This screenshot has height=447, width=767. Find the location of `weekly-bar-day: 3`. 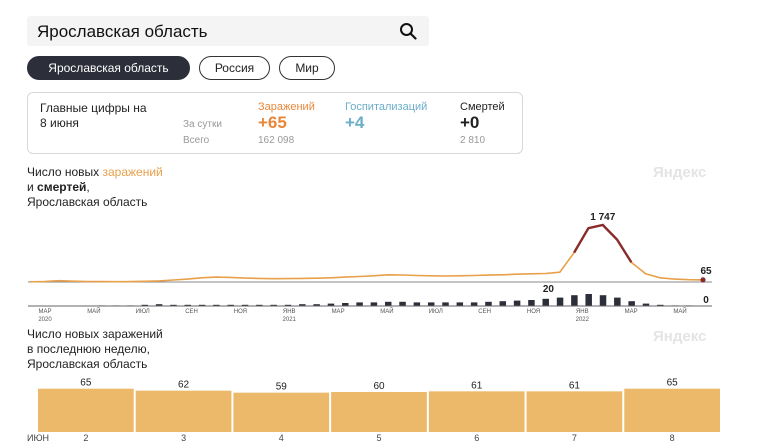

weekly-bar-day: 3 is located at coordinates (183, 438).